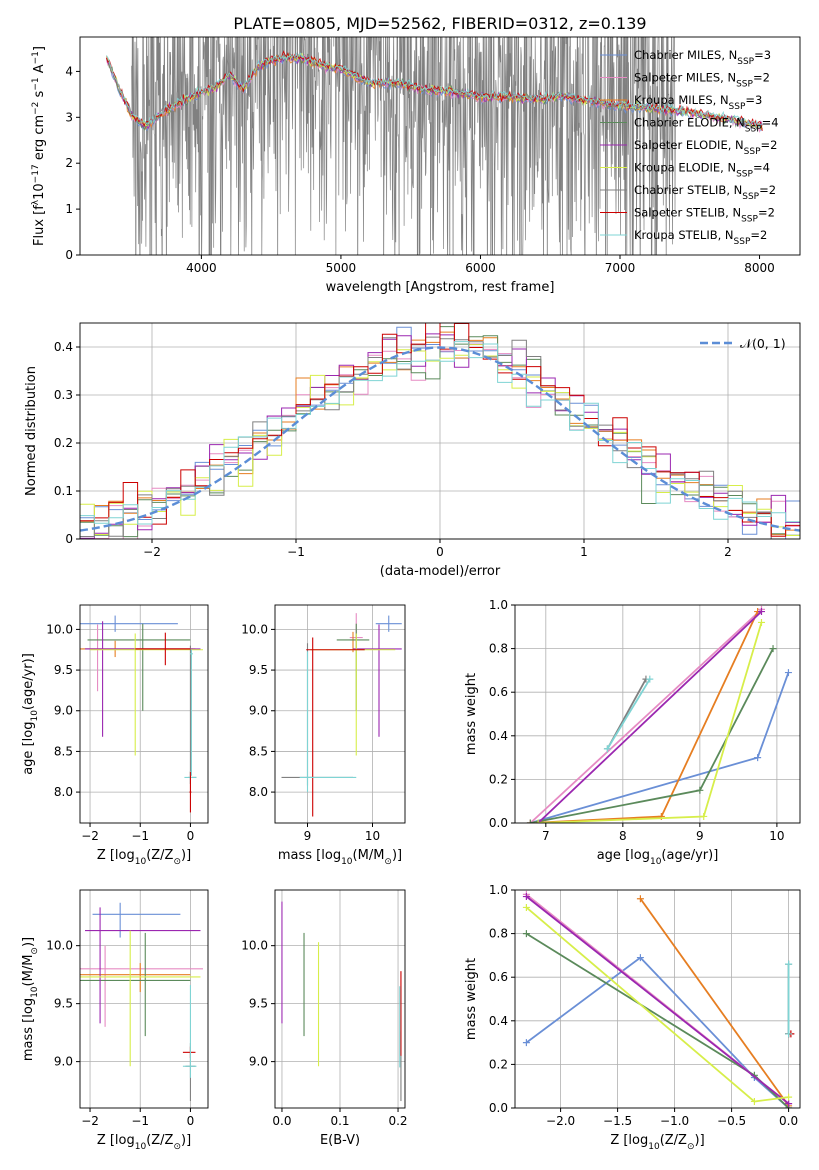 The height and width of the screenshot is (1170, 819). What do you see at coordinates (685, 168) in the screenshot?
I see `label-text: Kroupa ELODIE, N` at bounding box center [685, 168].